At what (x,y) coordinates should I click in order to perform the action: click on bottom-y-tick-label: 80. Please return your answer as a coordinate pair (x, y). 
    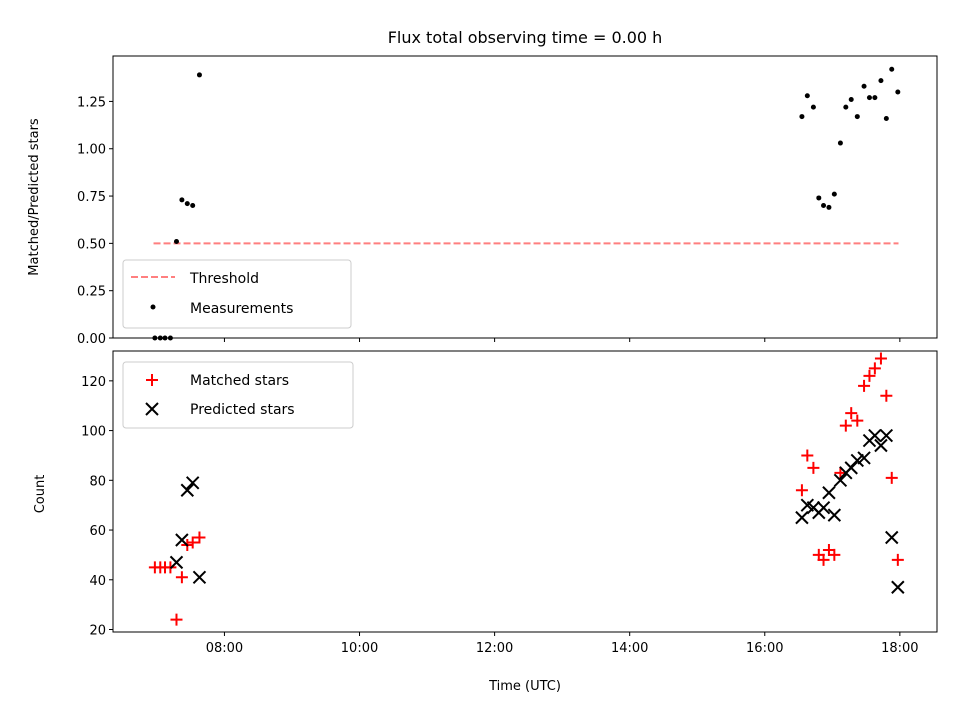
    Looking at the image, I should click on (97, 481).